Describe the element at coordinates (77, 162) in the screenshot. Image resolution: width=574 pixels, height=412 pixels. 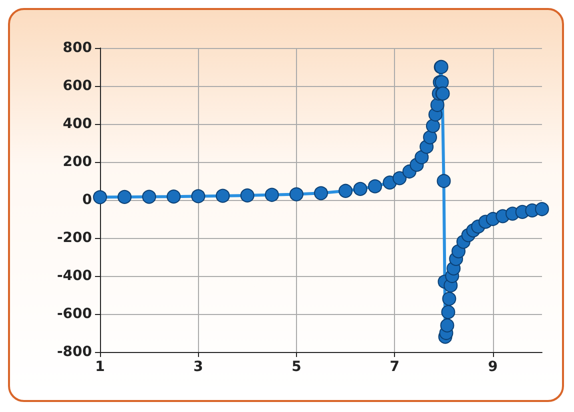
I see `y-tick-label: 200` at that location.